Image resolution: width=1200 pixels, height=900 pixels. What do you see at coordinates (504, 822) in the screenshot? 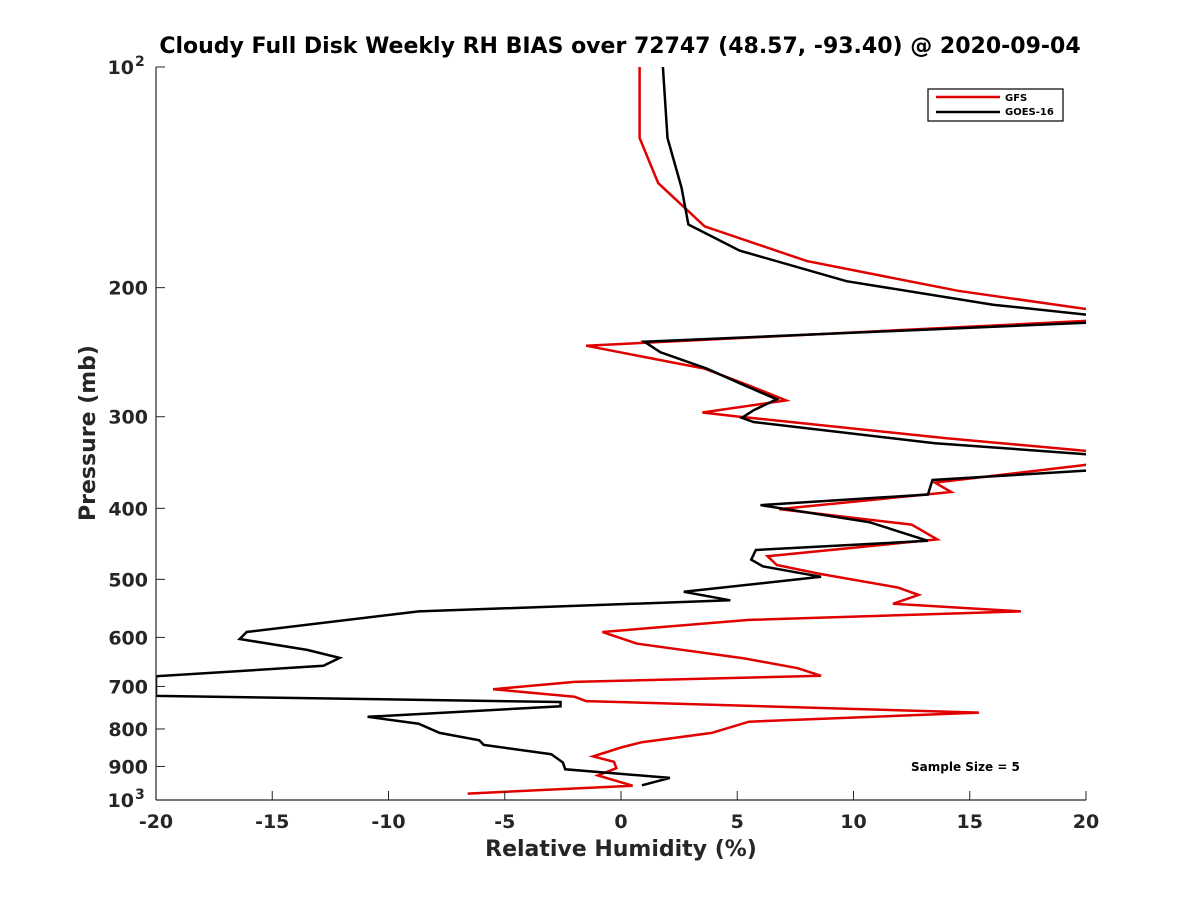
I see `x-tick-label: -5` at bounding box center [504, 822].